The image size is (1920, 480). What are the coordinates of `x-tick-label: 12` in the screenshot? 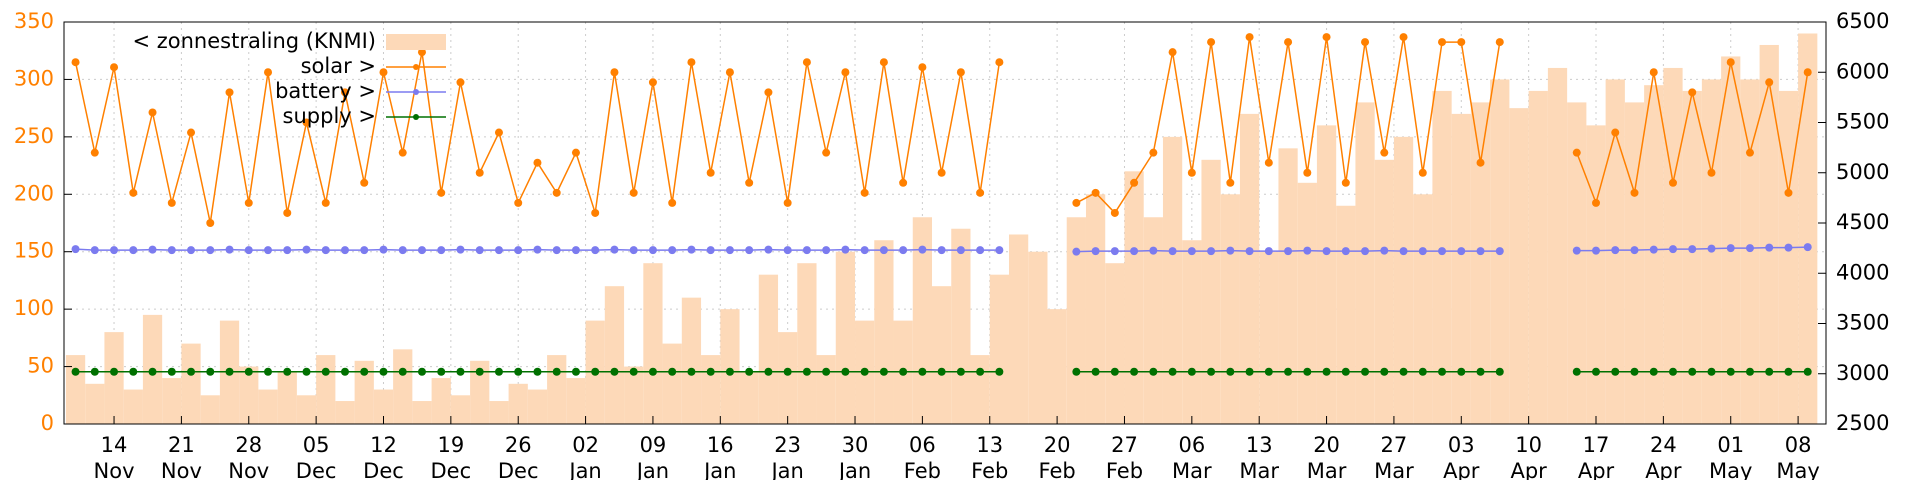 It's located at (383, 445).